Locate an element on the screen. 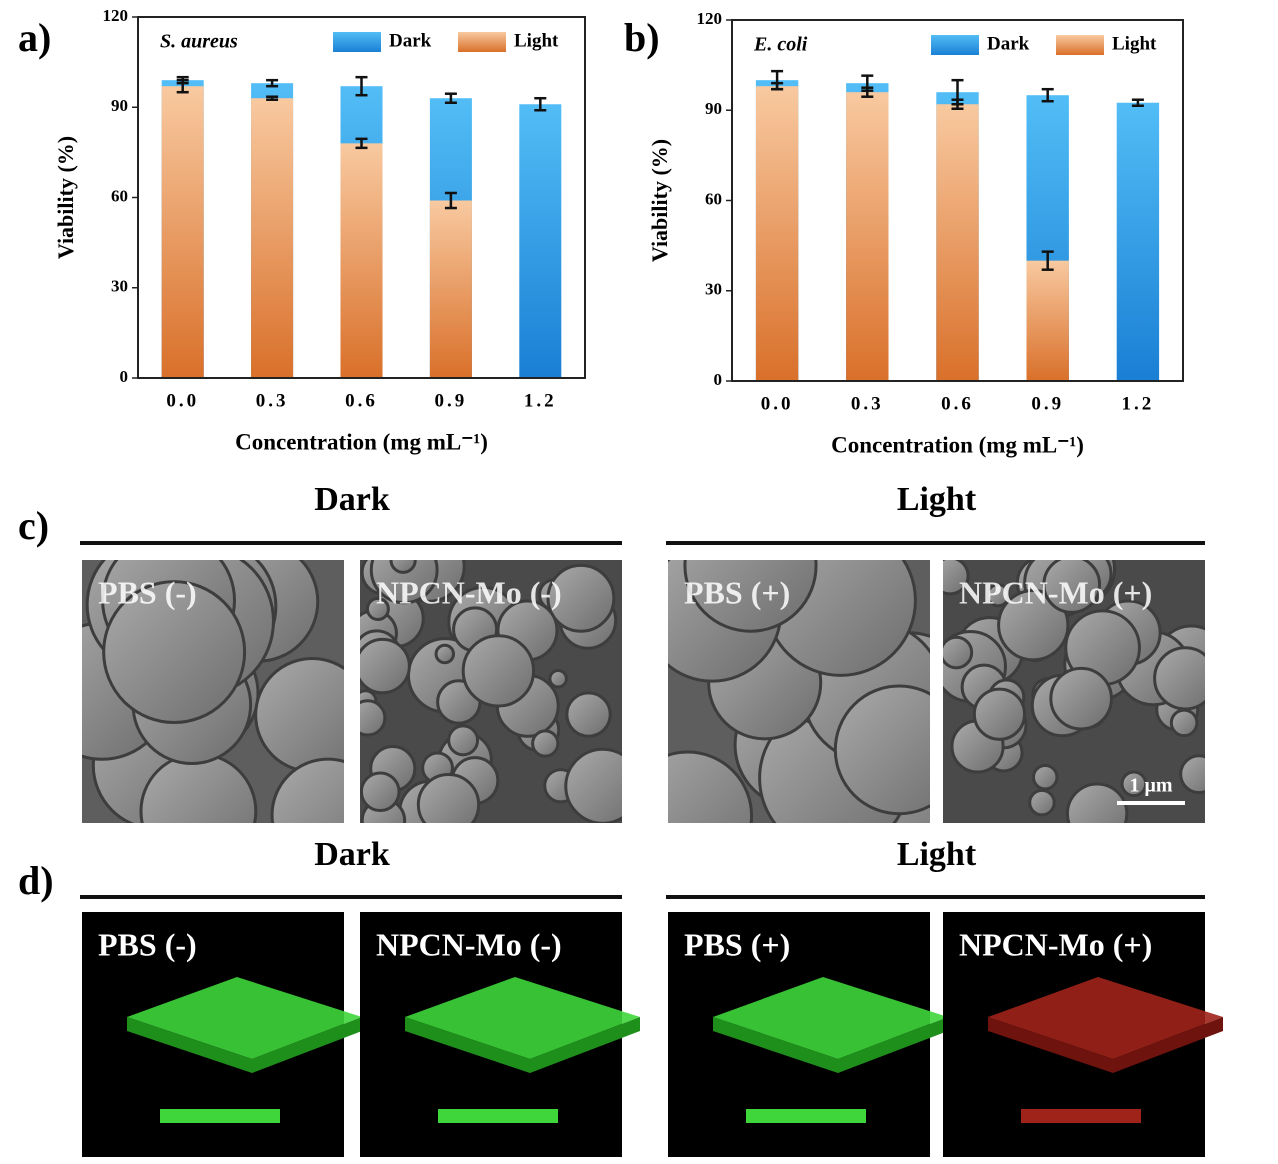 The width and height of the screenshot is (1278, 1164). y-axis-title: Viability (%) is located at coordinates (65, 197).